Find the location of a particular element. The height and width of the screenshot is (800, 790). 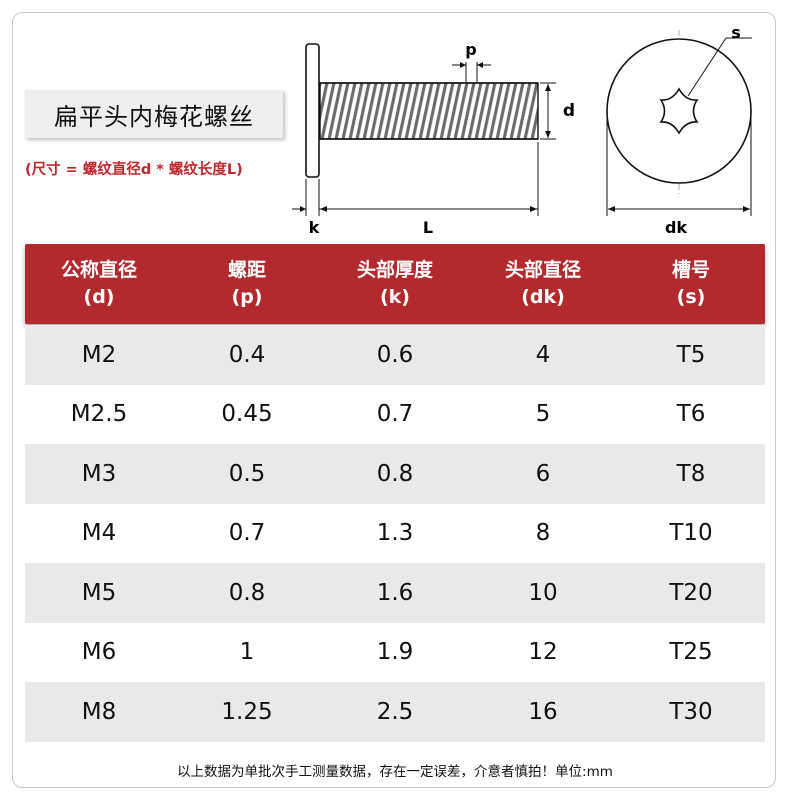

table-row: M8 1.25 2.5 16 T30 is located at coordinates (395, 712).